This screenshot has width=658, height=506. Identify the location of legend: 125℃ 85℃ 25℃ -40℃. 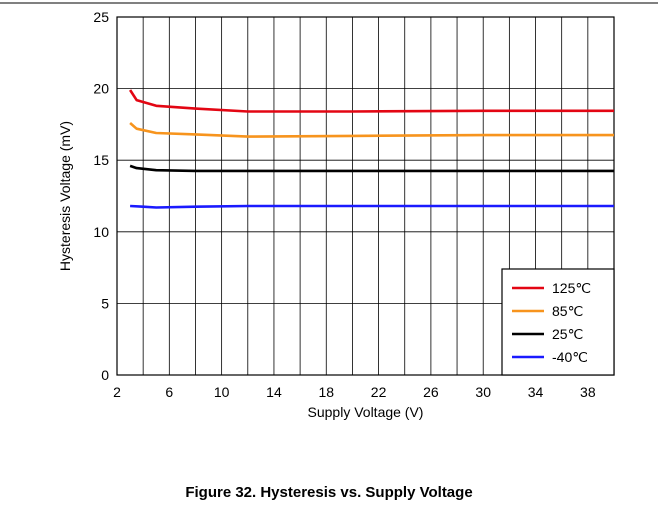
(558, 322).